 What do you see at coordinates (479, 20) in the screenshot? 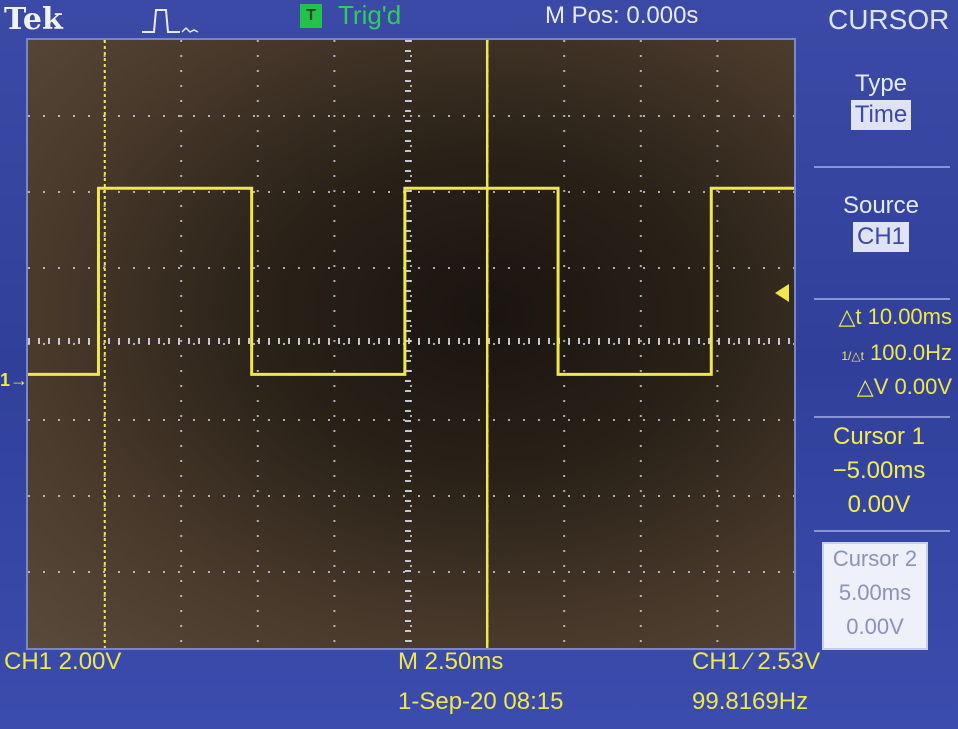
I see `status-bar: Tek T Trig'd M Pos: 0.000s CURSOR` at bounding box center [479, 20].